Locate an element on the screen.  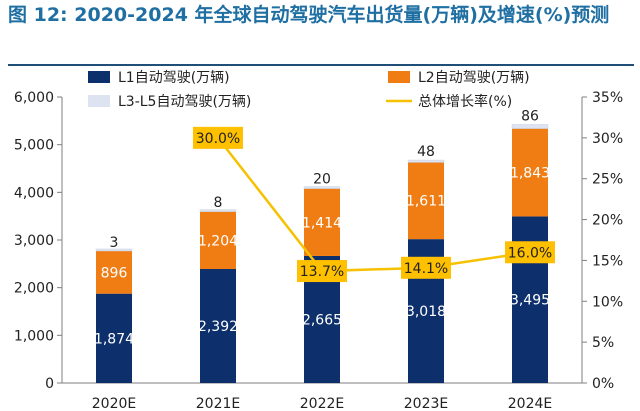
bar-value-label: 1,874 is located at coordinates (114, 339).